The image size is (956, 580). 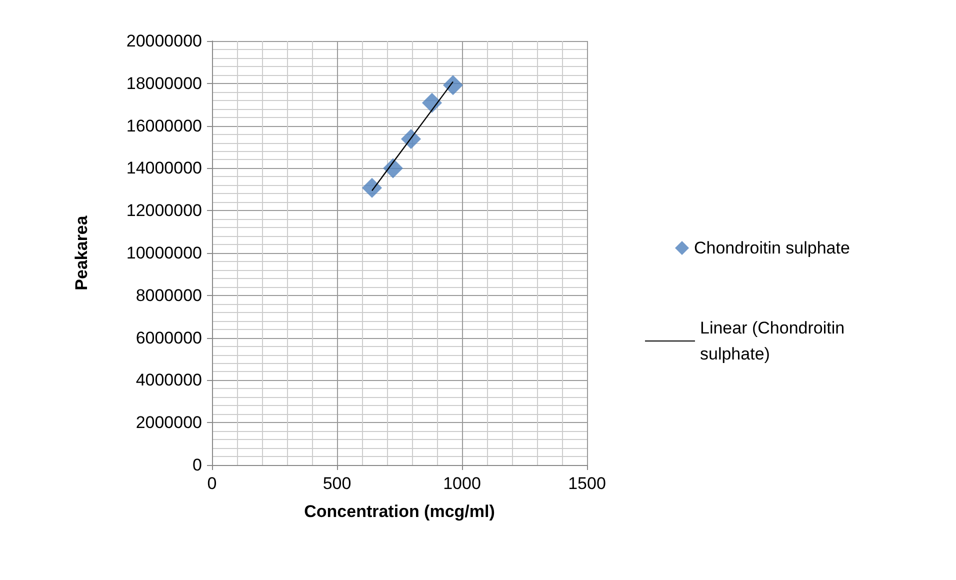 I want to click on x-tick-label: 500, so click(x=337, y=483).